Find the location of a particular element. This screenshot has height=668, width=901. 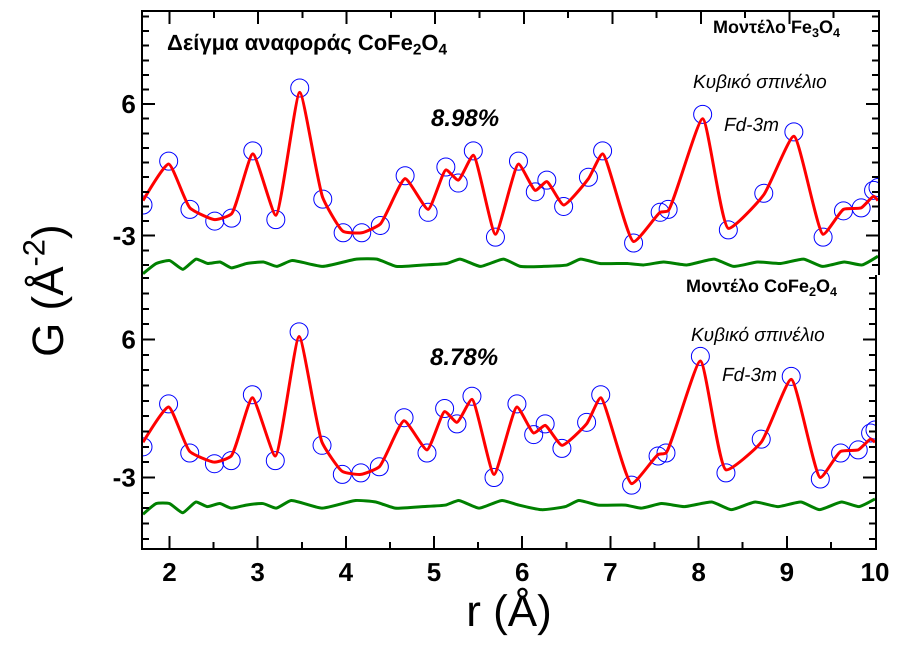

annotation: Μοντέλο CoFe$_{2}$O$_{4}$ is located at coordinates (761, 287).